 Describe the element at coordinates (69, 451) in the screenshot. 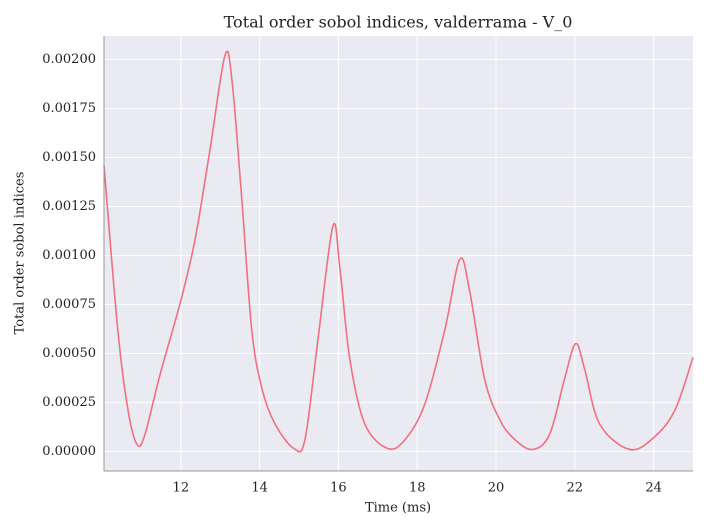

I see `y-tick-label: 0.00000` at that location.